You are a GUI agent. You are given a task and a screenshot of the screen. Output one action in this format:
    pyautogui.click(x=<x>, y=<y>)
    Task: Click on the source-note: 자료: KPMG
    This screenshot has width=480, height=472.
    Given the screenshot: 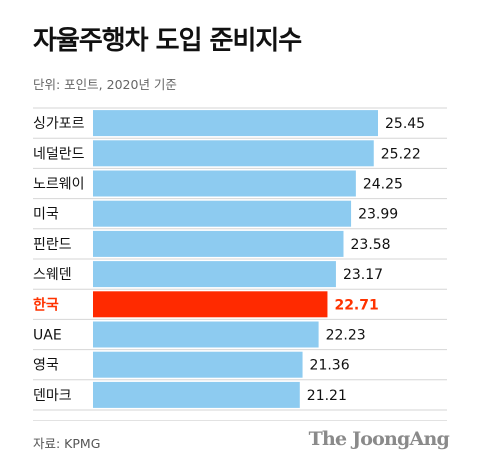 What is the action you would take?
    pyautogui.click(x=67, y=443)
    